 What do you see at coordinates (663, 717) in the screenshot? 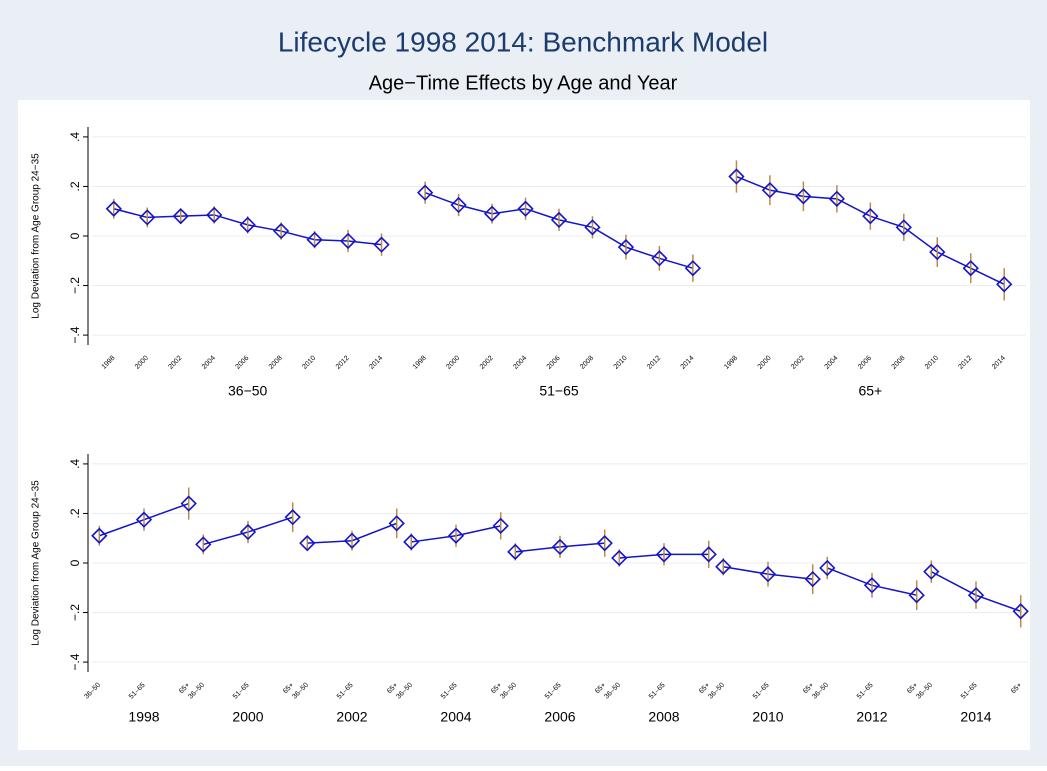
I see `group-label: 2008` at bounding box center [663, 717].